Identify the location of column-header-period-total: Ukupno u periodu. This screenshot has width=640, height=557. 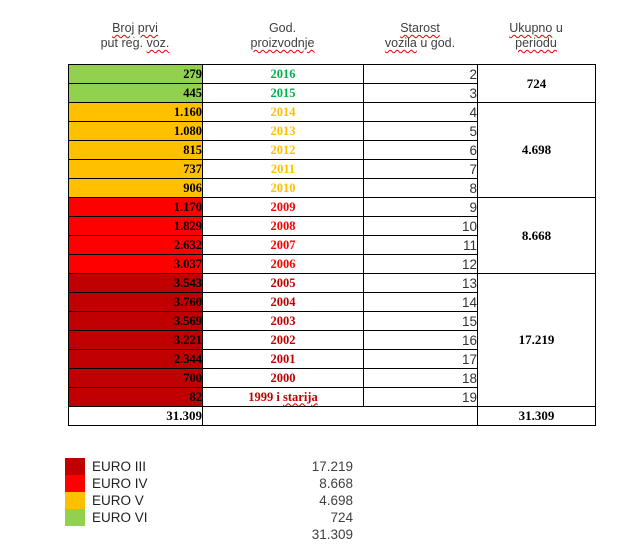
(536, 36).